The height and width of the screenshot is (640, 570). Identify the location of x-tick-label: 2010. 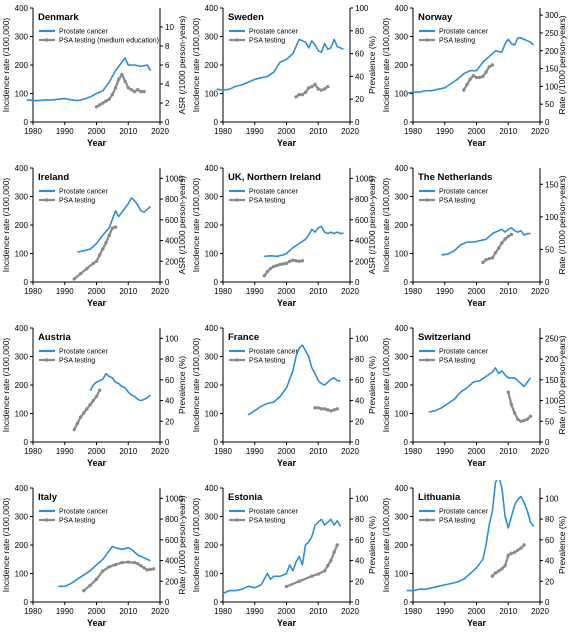
(318, 451).